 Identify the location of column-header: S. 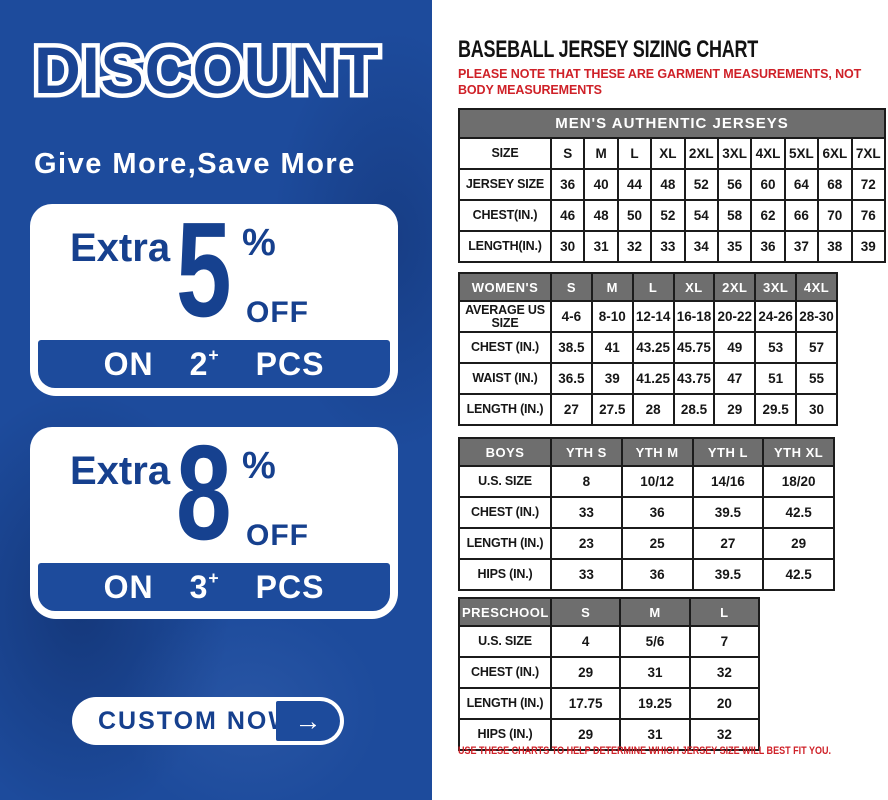
(585, 612).